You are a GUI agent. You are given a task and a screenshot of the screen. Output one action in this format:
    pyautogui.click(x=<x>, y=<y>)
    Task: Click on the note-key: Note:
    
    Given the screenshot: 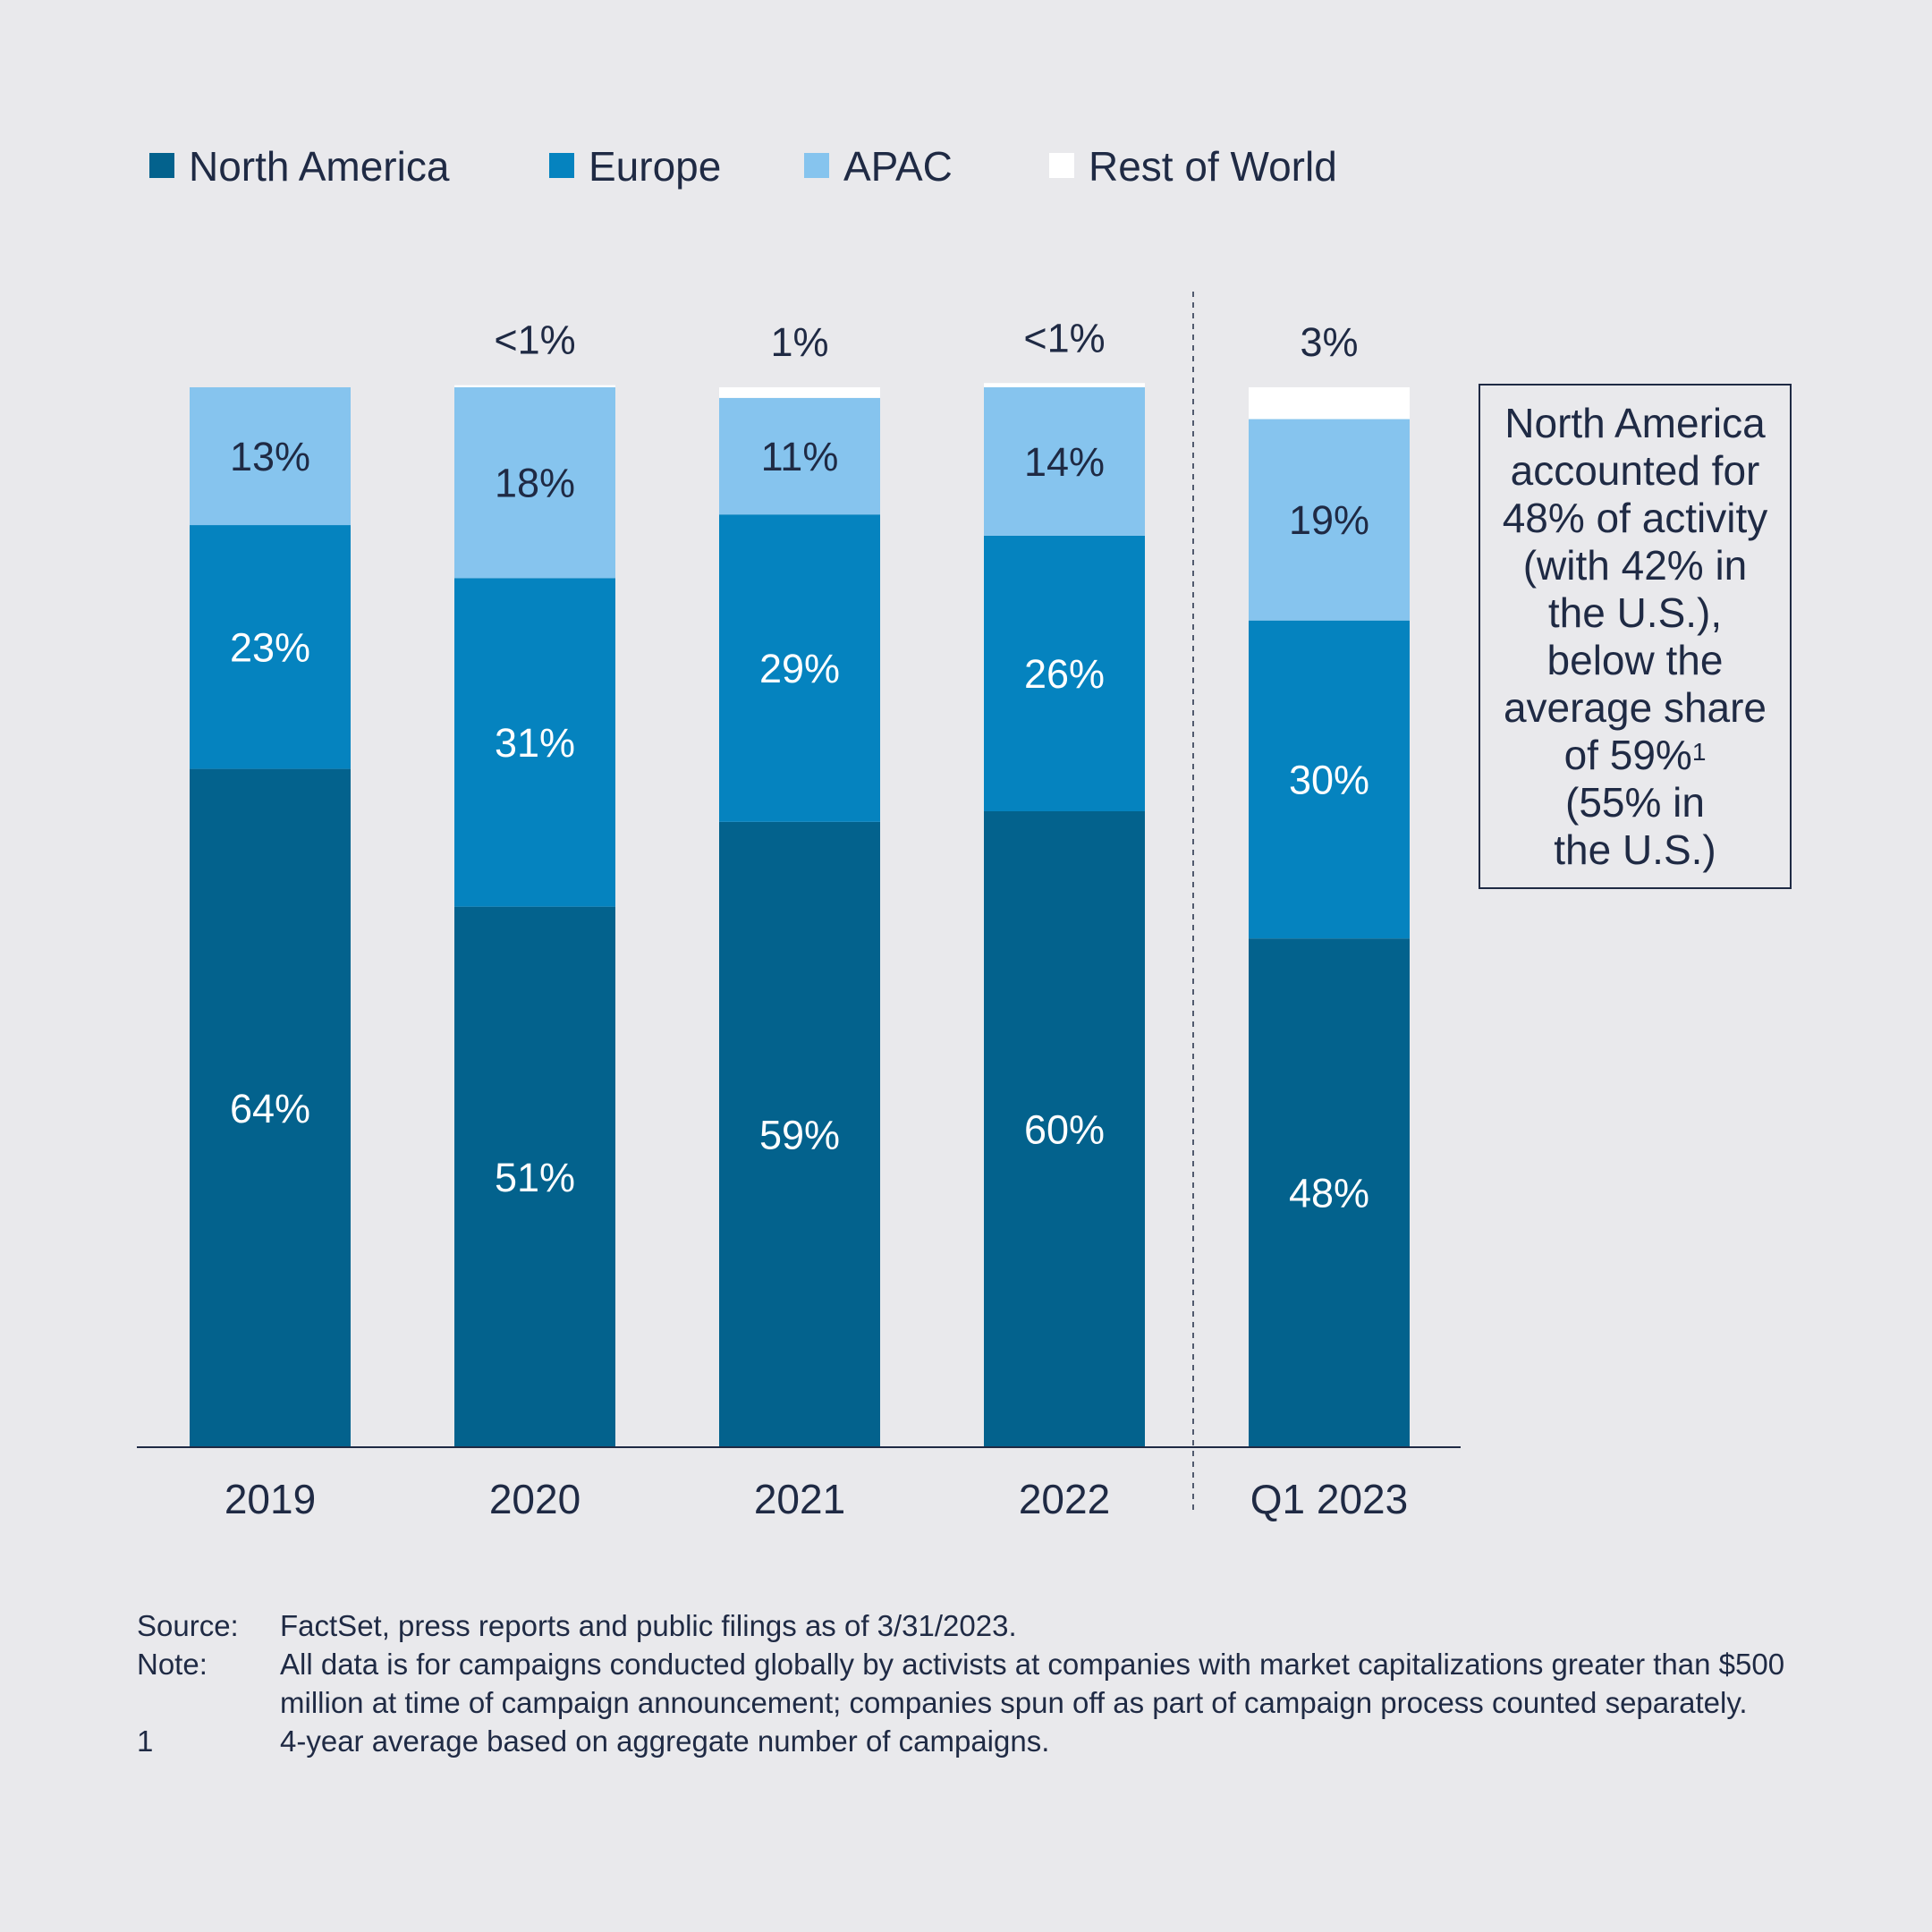 What is the action you would take?
    pyautogui.click(x=172, y=1664)
    